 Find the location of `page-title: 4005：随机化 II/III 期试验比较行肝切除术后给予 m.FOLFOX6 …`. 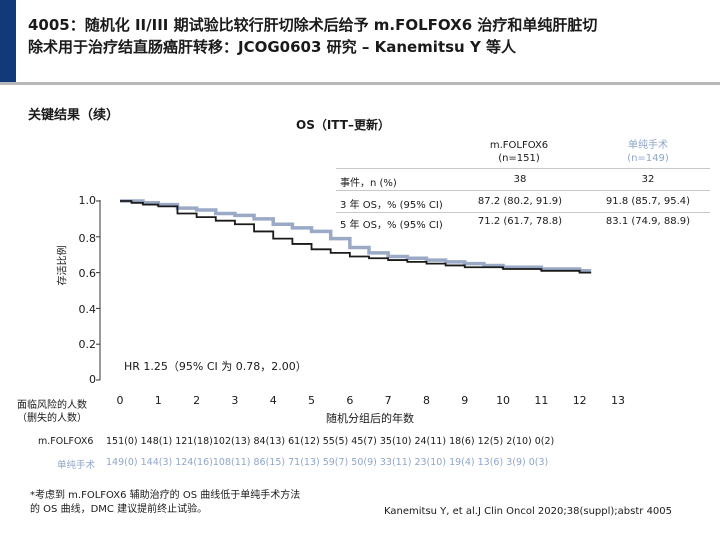

page-title: 4005：随机化 II/III 期试验比较行肝切除术后给予 m.FOLFOX6 … is located at coordinates (368, 36).